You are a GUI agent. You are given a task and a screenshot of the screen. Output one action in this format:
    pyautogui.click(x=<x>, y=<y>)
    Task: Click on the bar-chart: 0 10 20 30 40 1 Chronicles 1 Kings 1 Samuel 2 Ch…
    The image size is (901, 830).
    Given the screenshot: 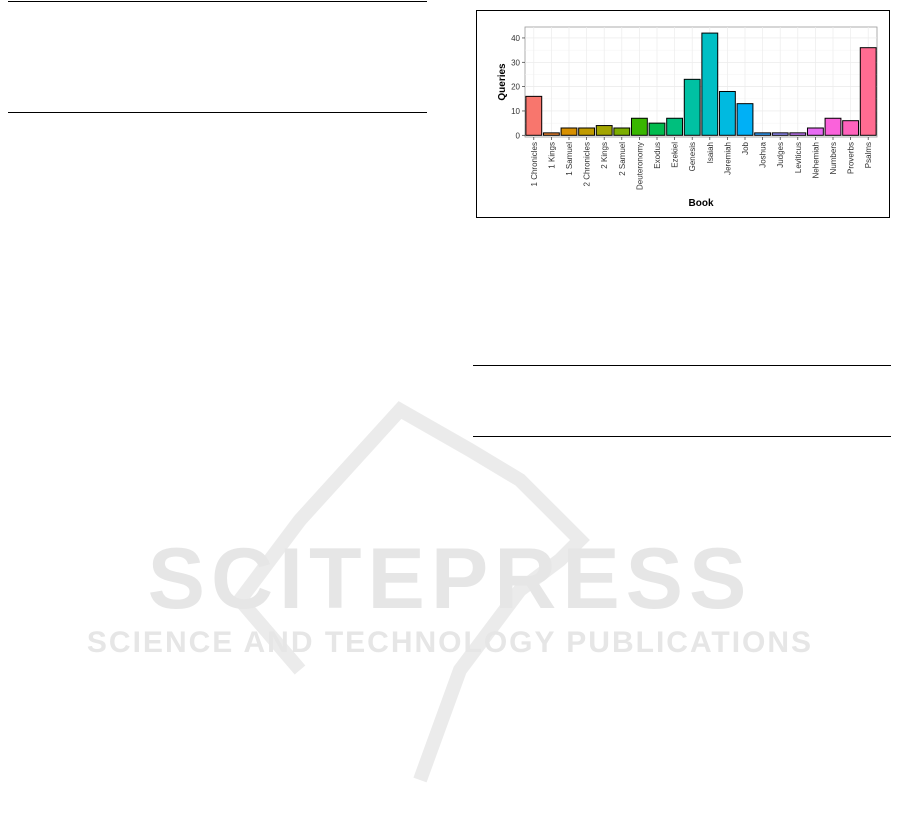 What is the action you would take?
    pyautogui.click(x=687, y=117)
    